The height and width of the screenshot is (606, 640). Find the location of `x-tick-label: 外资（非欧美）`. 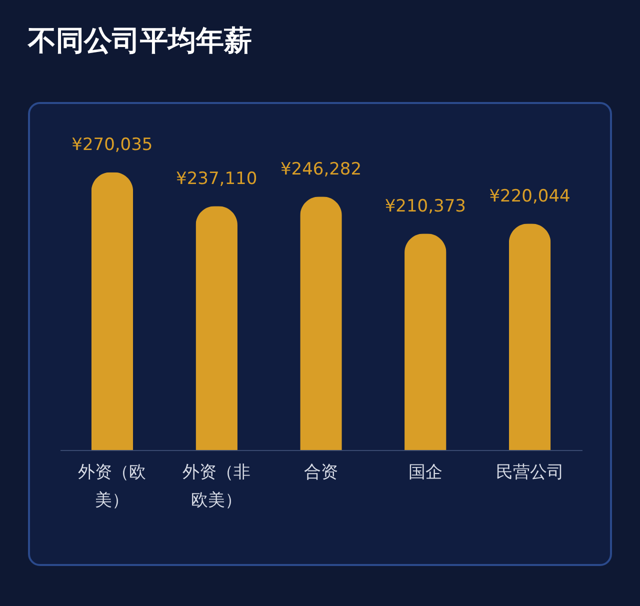

x-tick-label: 外资（非欧美） is located at coordinates (216, 486).